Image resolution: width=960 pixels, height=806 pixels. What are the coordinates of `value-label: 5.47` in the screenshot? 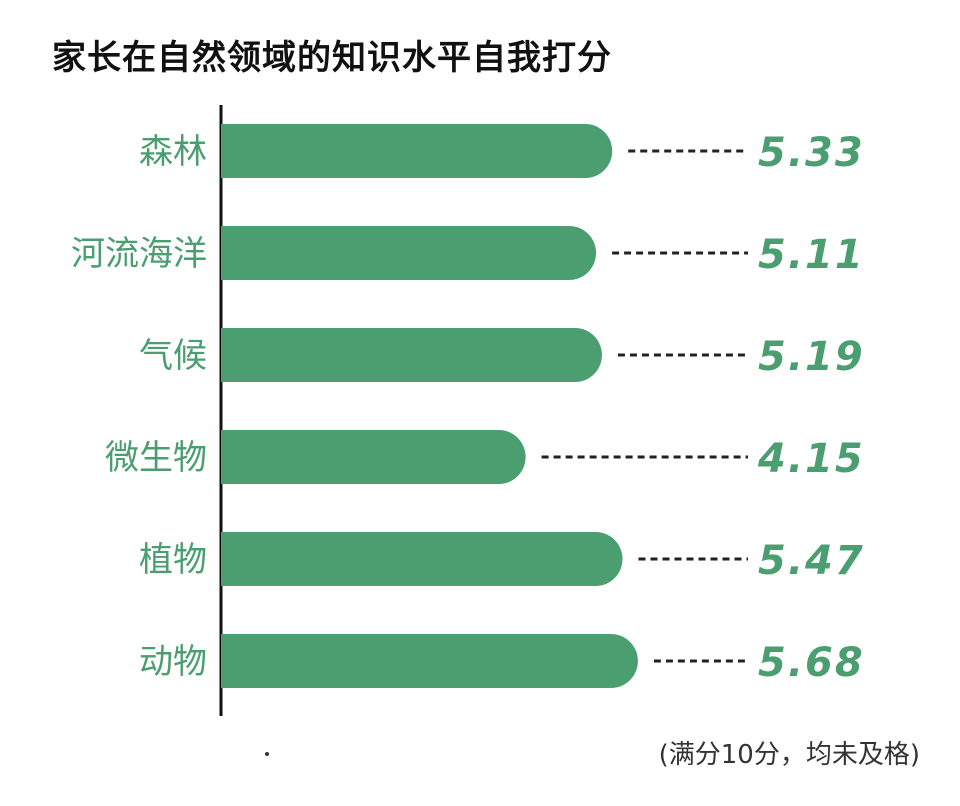 It's located at (811, 561).